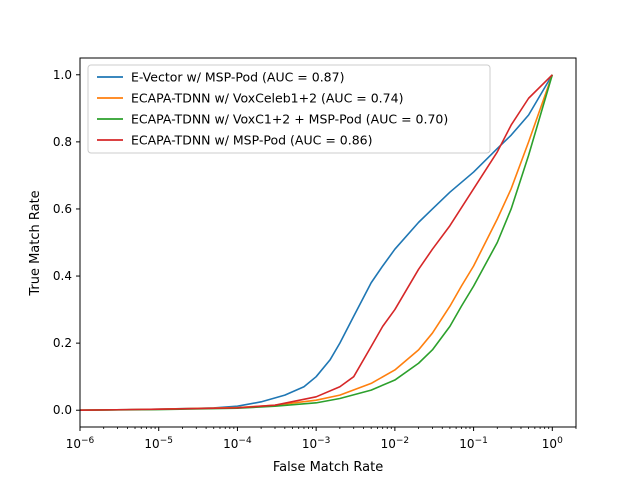 The height and width of the screenshot is (484, 640). What do you see at coordinates (251, 140) in the screenshot?
I see `legend-label-4: ECAPA-TDNN w/ MSP-Pod (AUC = 0.86)` at bounding box center [251, 140].